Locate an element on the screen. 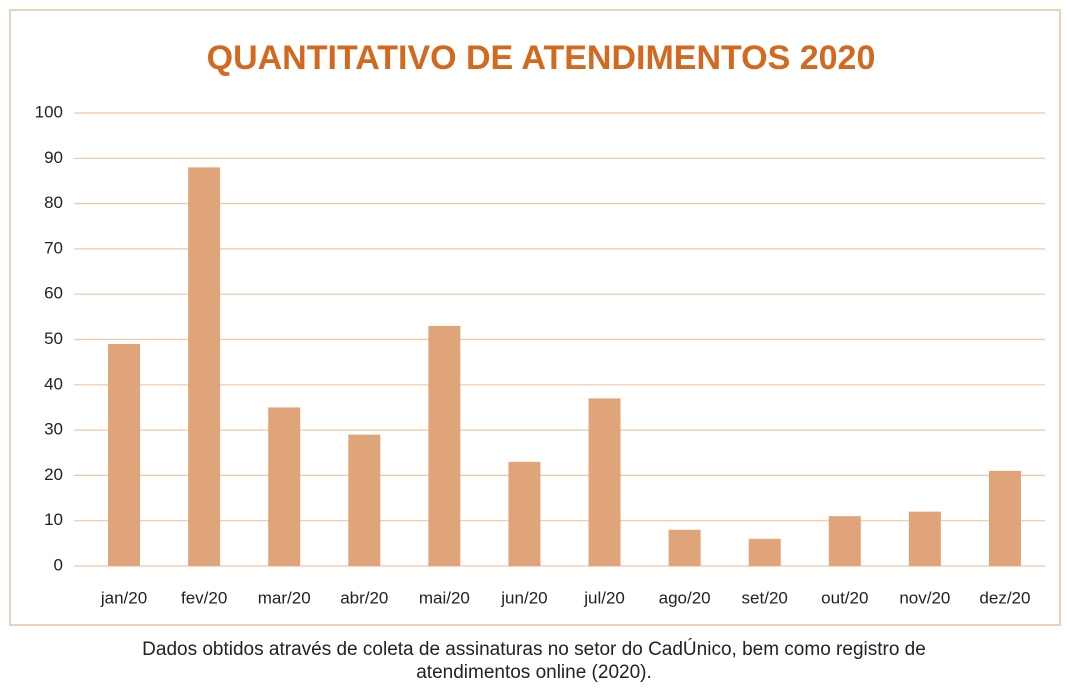 The height and width of the screenshot is (689, 1068). y-tick-label: 10 is located at coordinates (53, 519).